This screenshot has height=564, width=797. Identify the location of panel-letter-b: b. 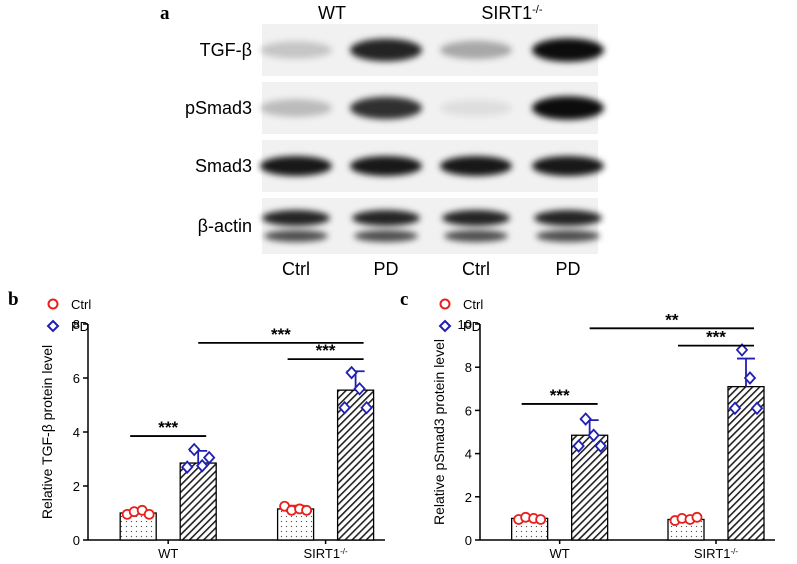
(13, 299).